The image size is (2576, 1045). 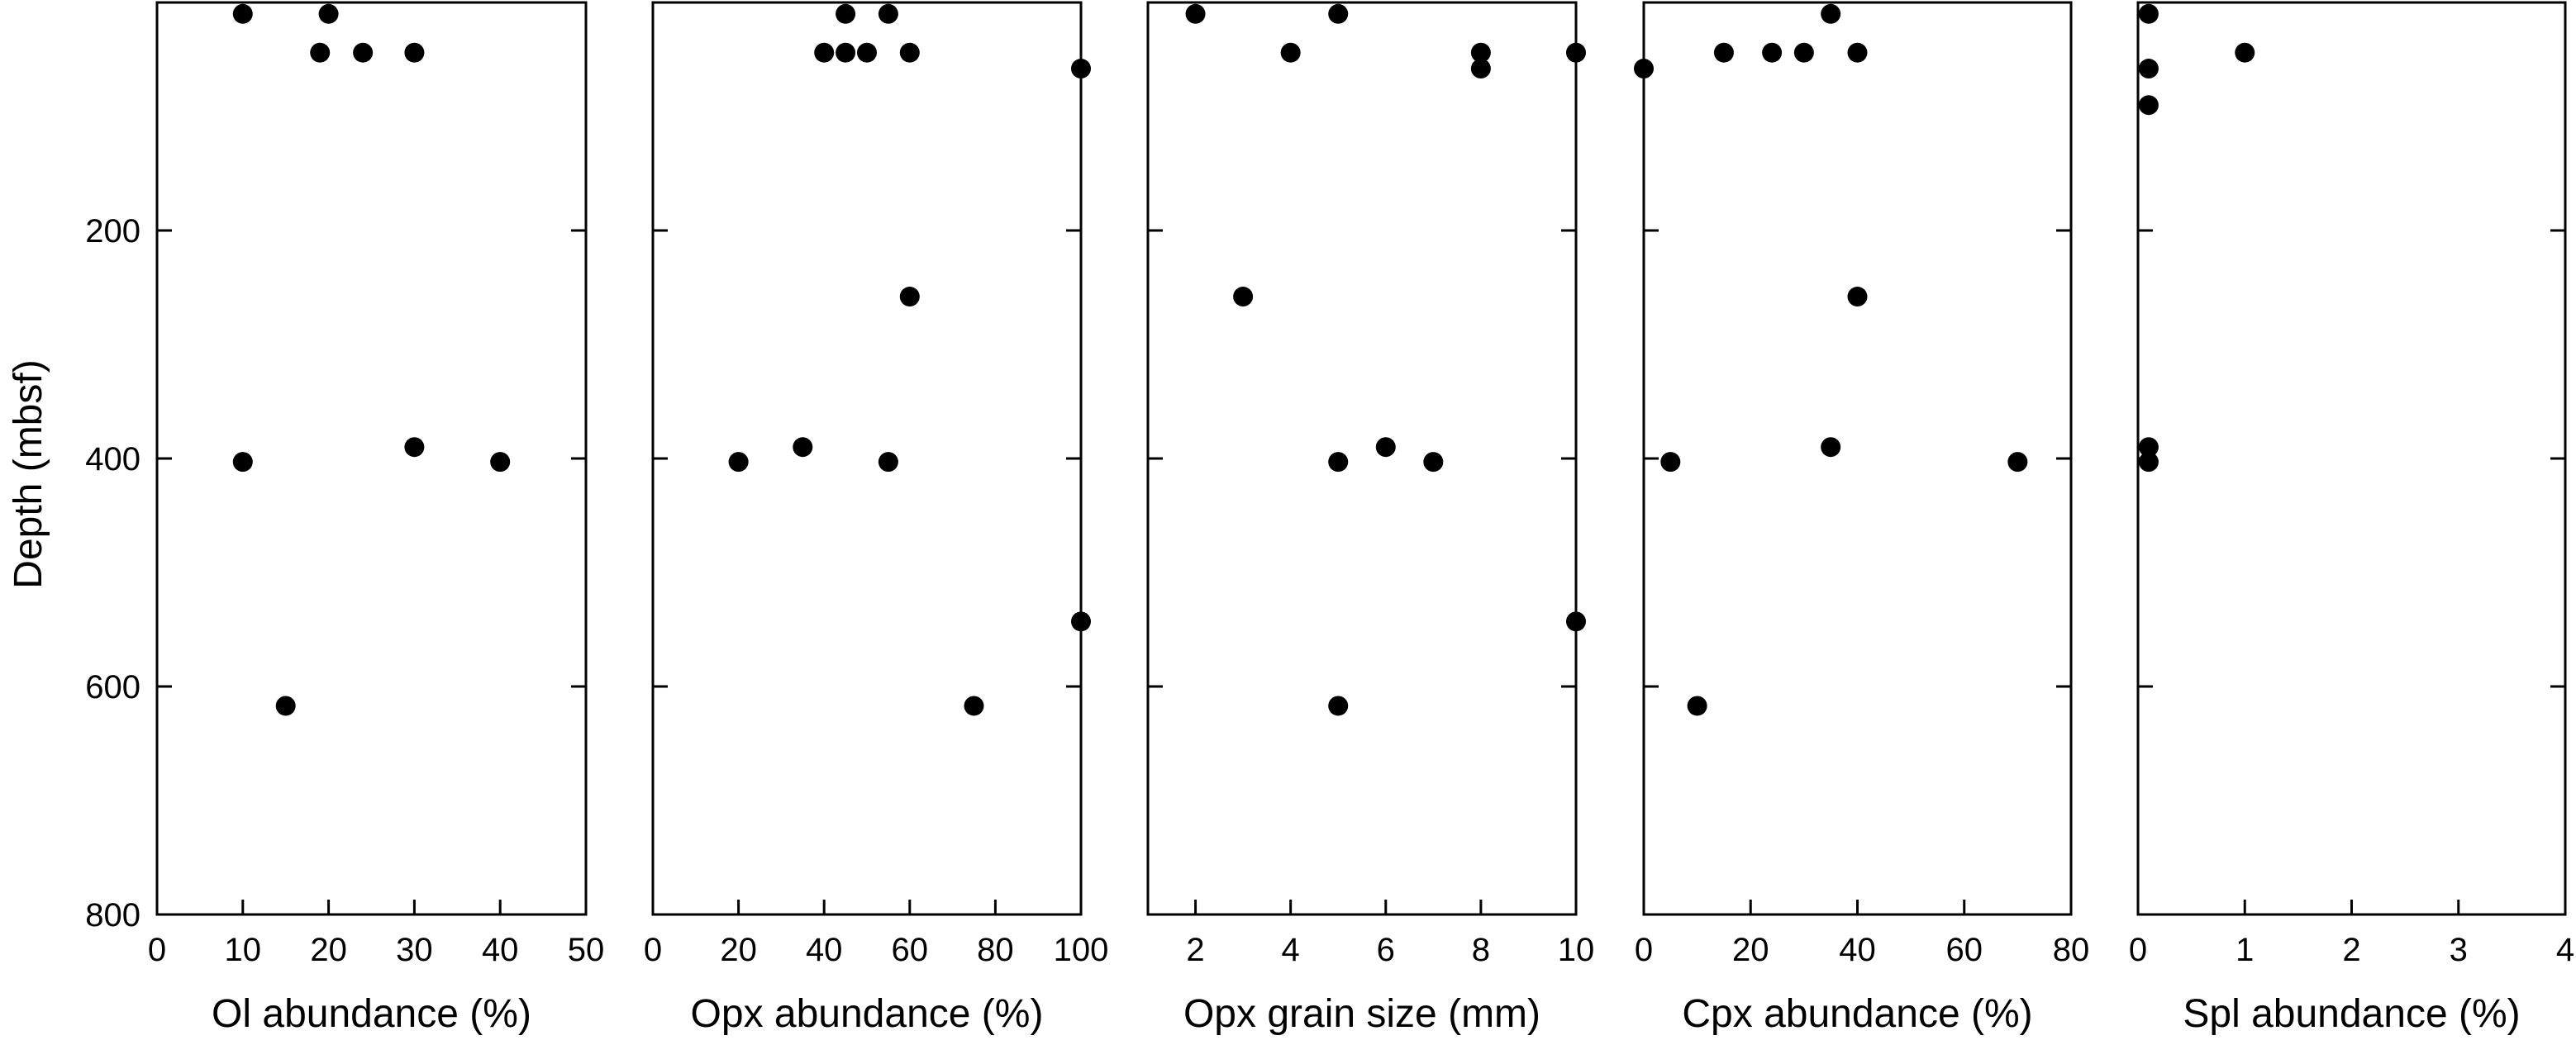 What do you see at coordinates (501, 950) in the screenshot?
I see `panel-1-x-tick-label: 40` at bounding box center [501, 950].